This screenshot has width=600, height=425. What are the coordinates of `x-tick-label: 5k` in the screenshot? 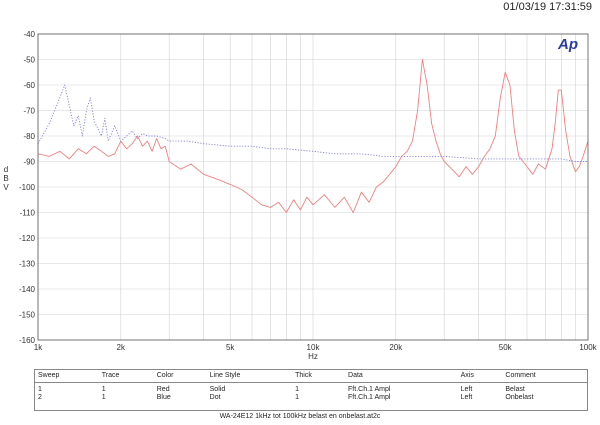 It's located at (230, 347).